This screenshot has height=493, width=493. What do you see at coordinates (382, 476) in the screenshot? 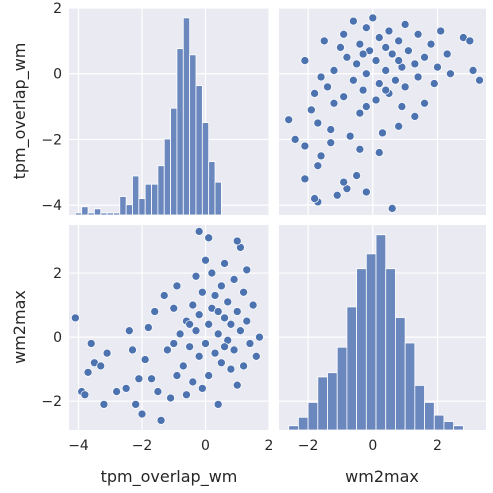
I see `x-axis-label-right: wm2max` at bounding box center [382, 476].